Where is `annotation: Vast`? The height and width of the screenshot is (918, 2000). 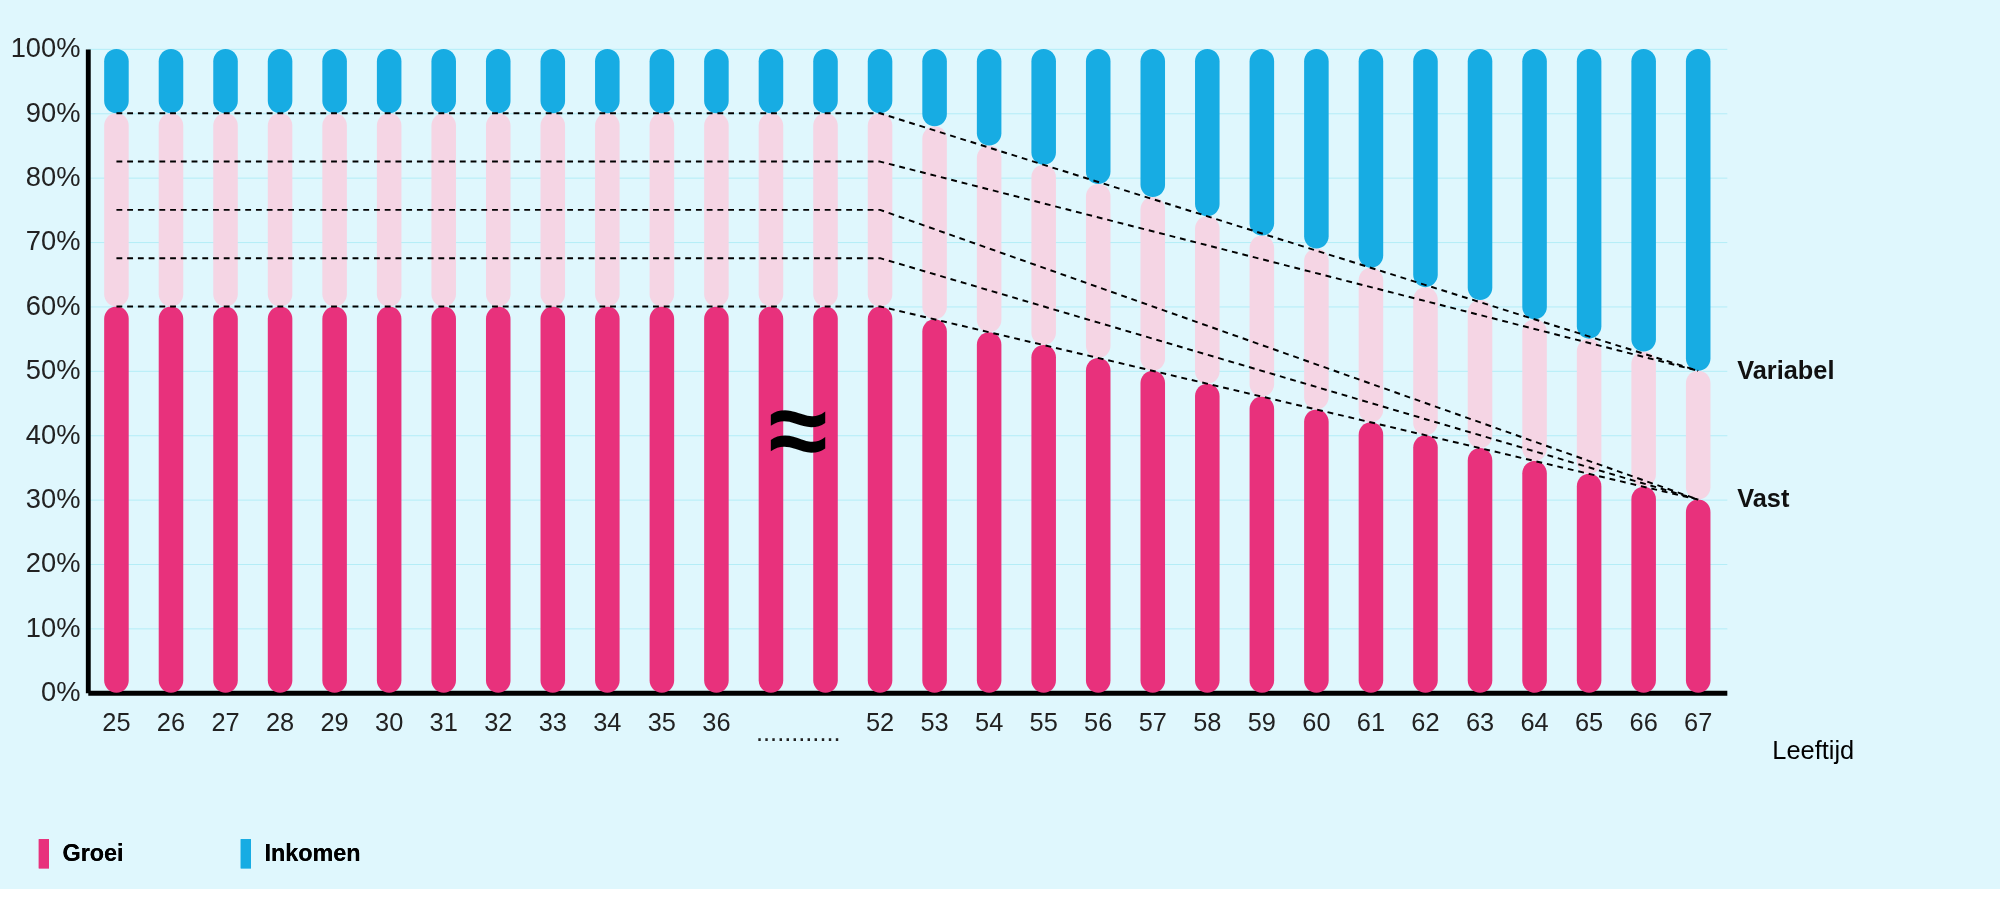
annotation: Vast is located at coordinates (1763, 498).